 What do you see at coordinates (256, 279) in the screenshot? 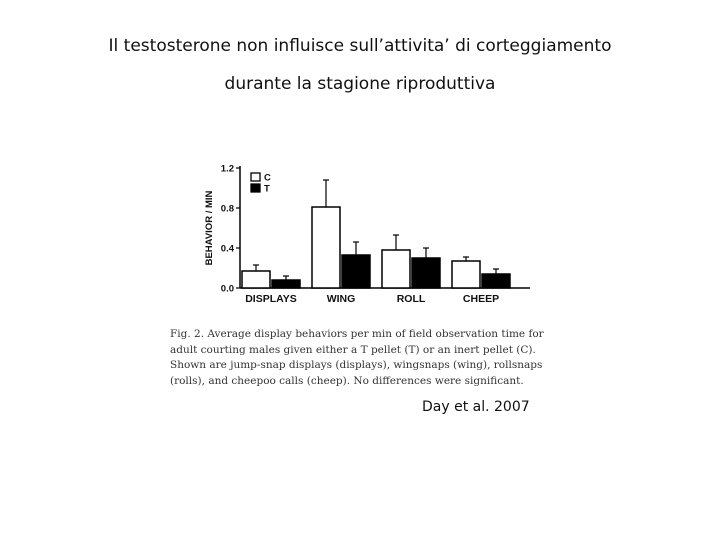
I see `bar-displays-c` at bounding box center [256, 279].